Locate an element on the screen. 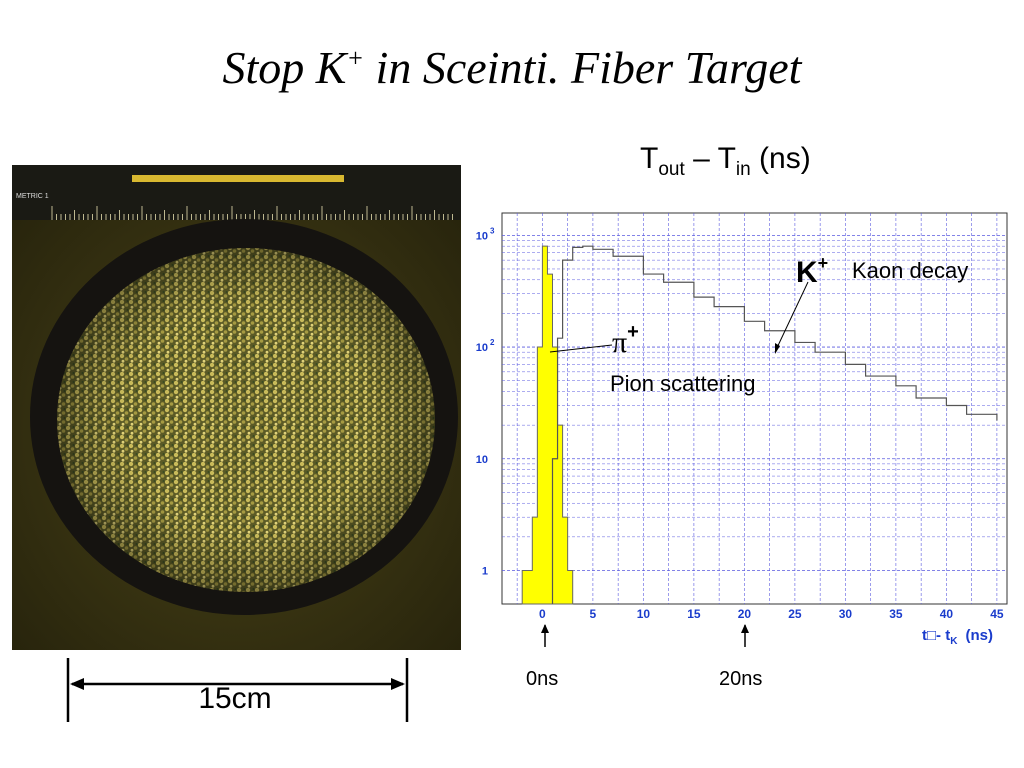  slide-title: Stop K+ in Sceinti. Fiber Target is located at coordinates (512, 68).